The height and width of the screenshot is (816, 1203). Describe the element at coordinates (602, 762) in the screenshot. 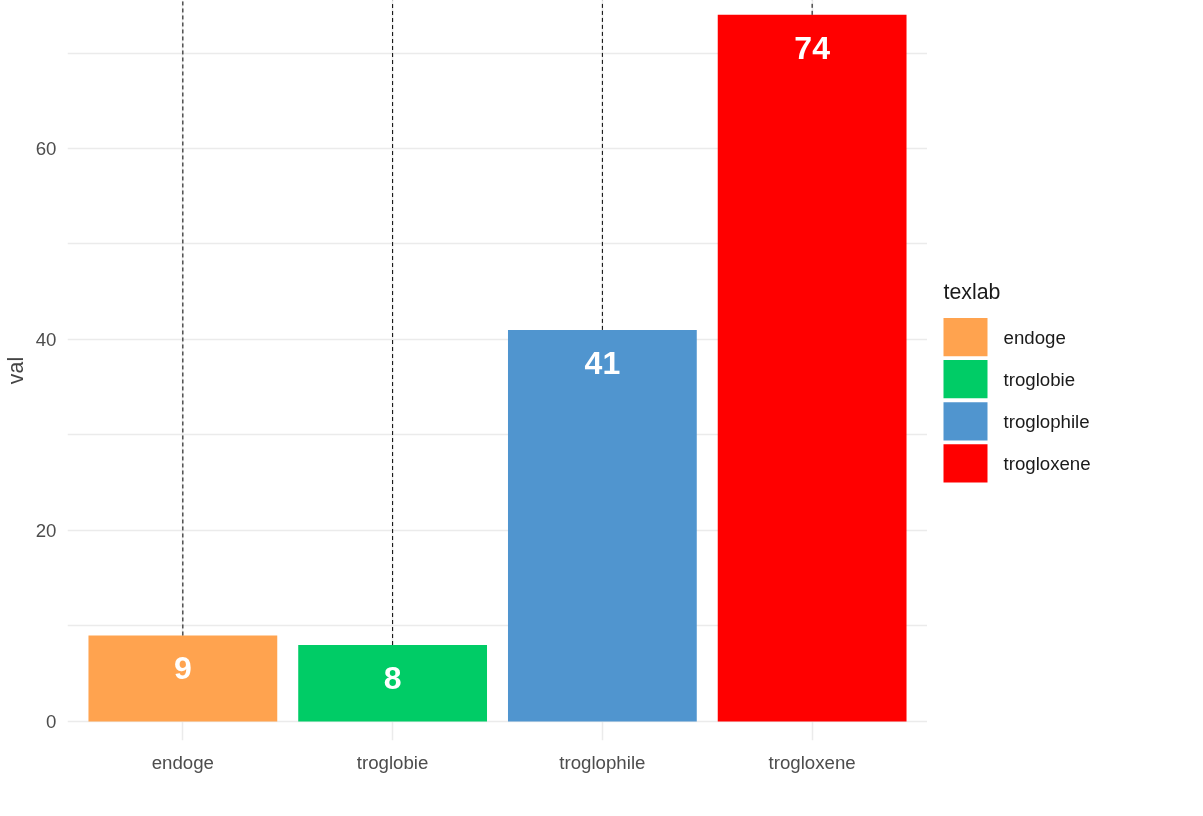

I see `x-tick-label: troglophile` at that location.